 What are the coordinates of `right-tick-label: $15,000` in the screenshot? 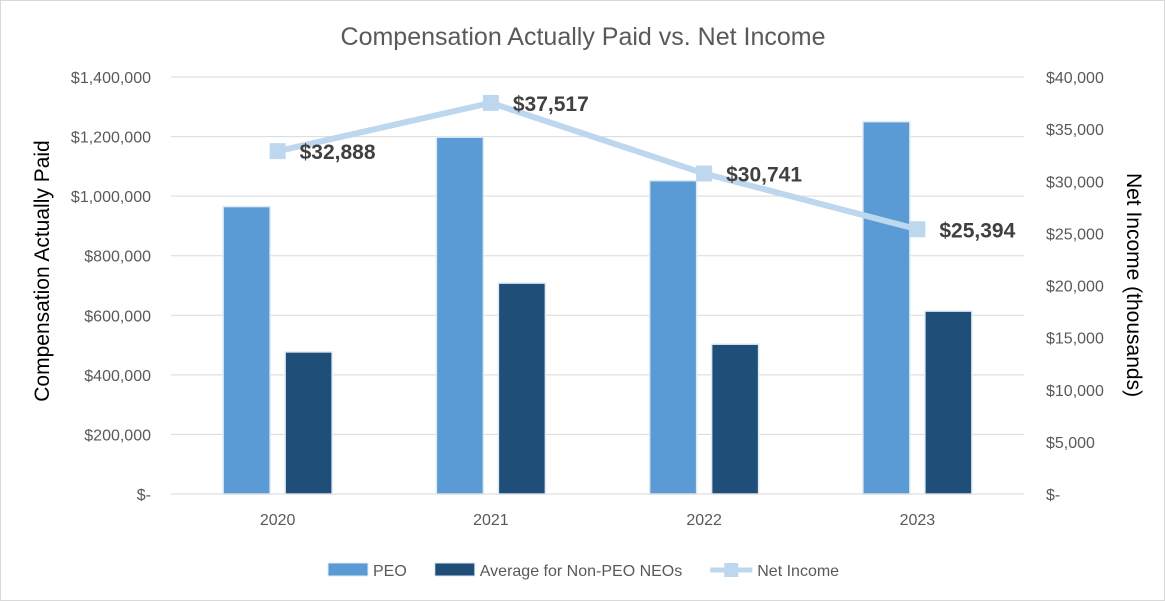 It's located at (1075, 339).